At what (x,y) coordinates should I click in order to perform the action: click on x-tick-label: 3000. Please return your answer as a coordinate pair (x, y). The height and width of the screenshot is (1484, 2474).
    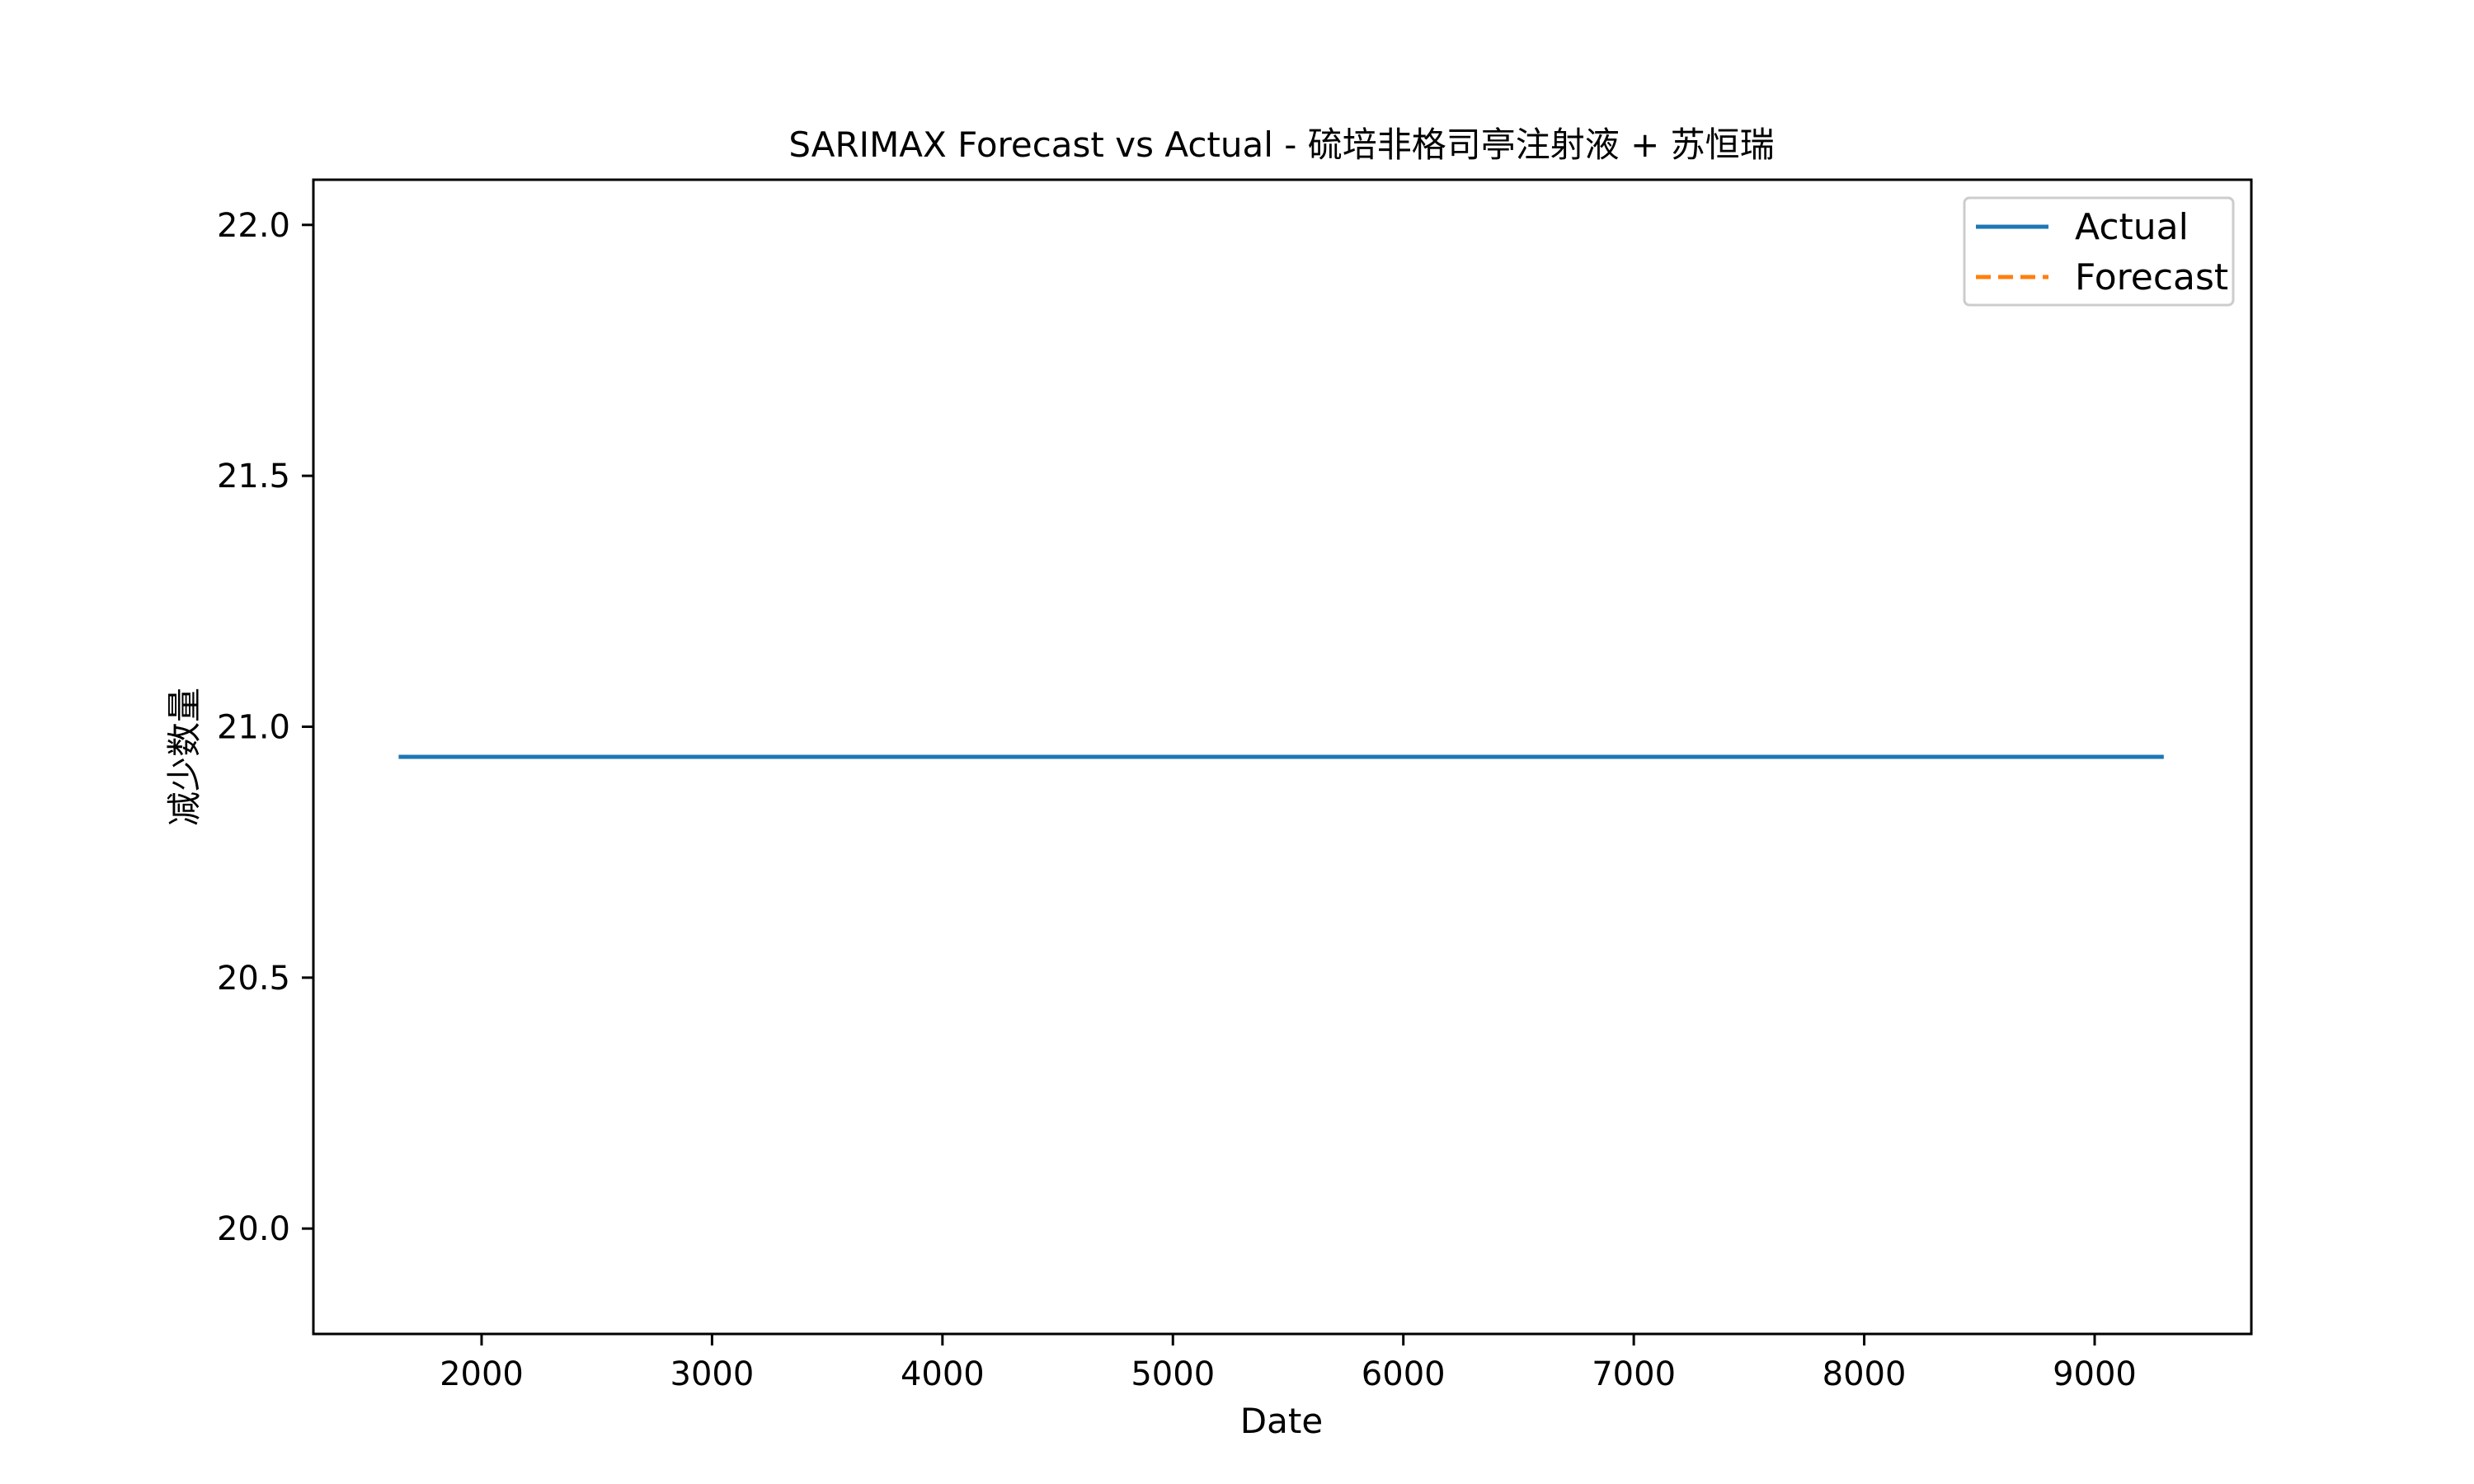
    Looking at the image, I should click on (712, 1374).